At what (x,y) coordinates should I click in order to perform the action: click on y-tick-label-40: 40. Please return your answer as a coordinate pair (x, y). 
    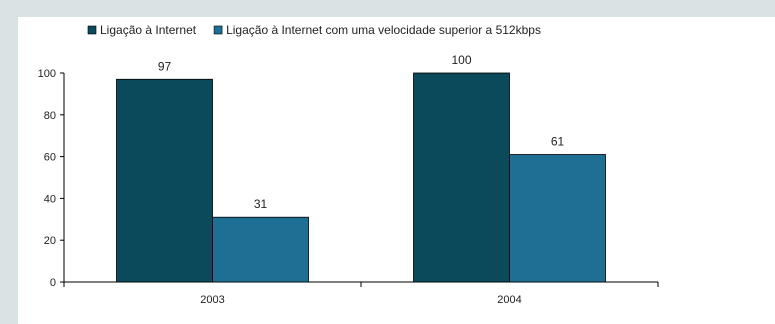
    Looking at the image, I should click on (50, 199).